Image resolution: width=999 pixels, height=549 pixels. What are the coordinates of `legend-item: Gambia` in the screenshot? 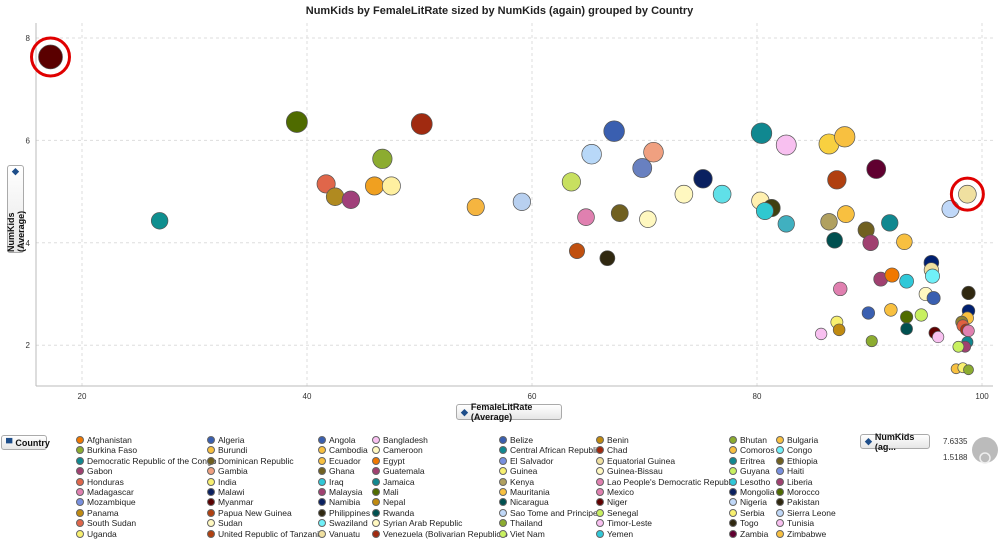 It's located at (227, 471).